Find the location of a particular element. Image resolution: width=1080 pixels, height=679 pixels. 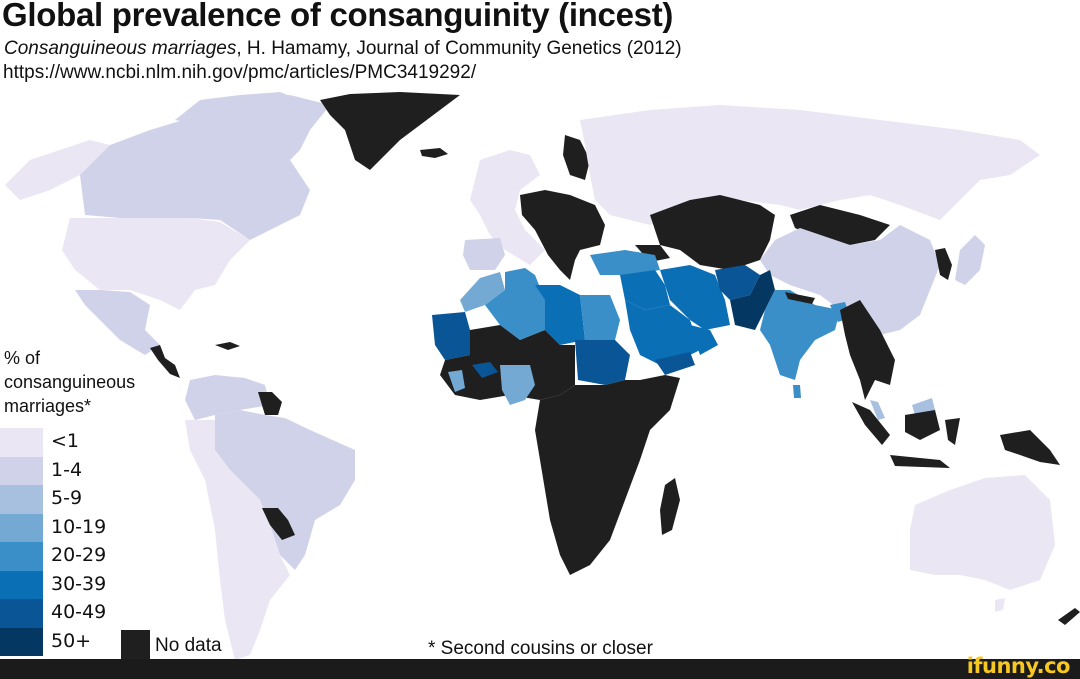

region-sudan is located at coordinates (602, 362).